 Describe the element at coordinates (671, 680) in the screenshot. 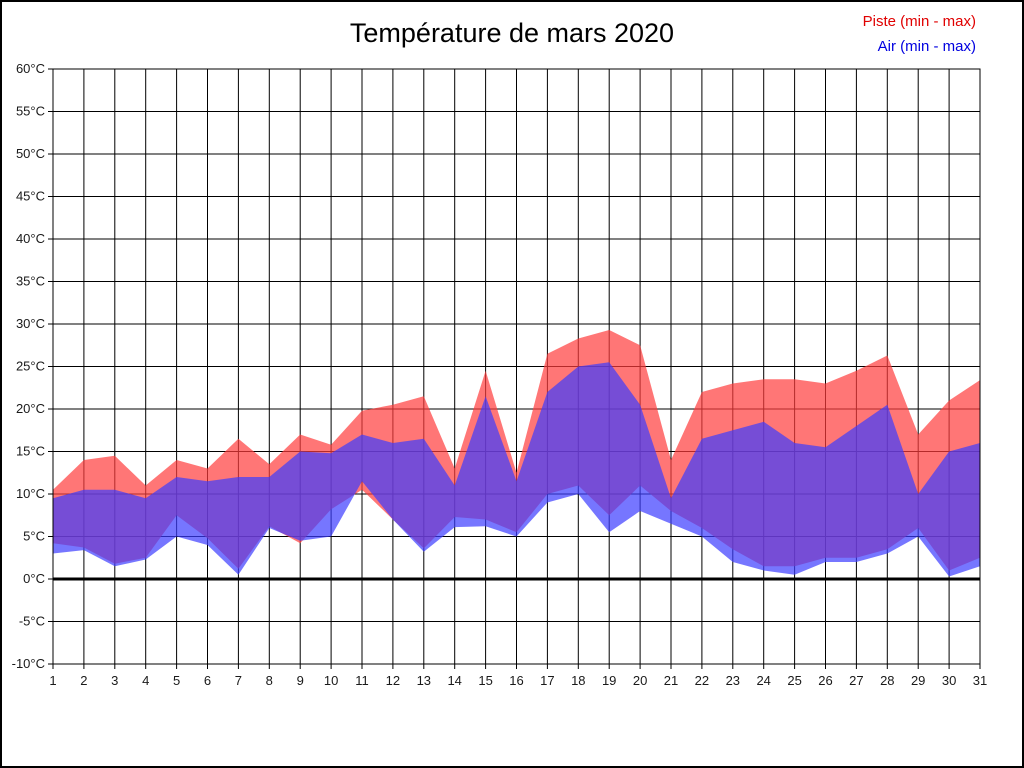

I see `x-axis-label: 21` at that location.